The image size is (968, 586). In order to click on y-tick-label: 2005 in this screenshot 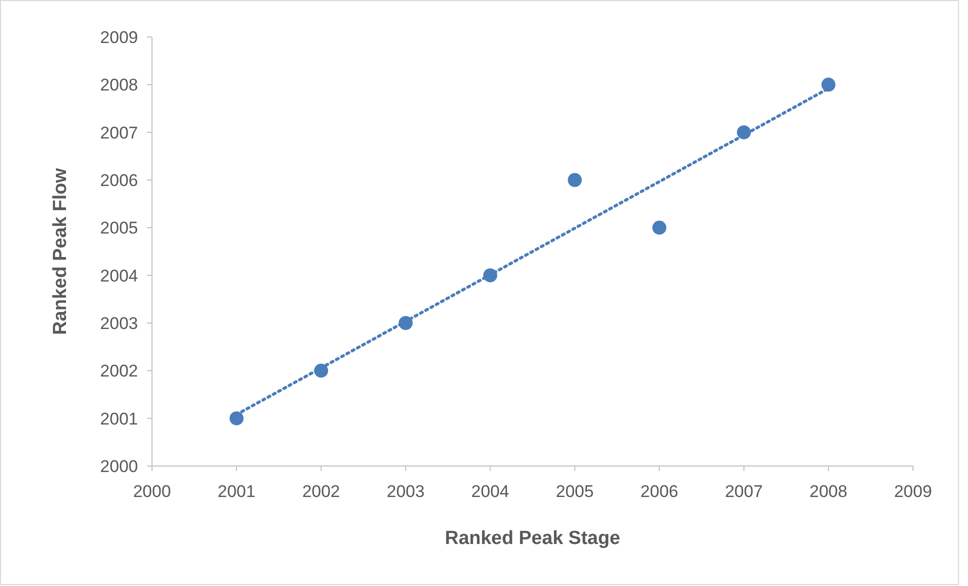, I will do `click(119, 228)`.